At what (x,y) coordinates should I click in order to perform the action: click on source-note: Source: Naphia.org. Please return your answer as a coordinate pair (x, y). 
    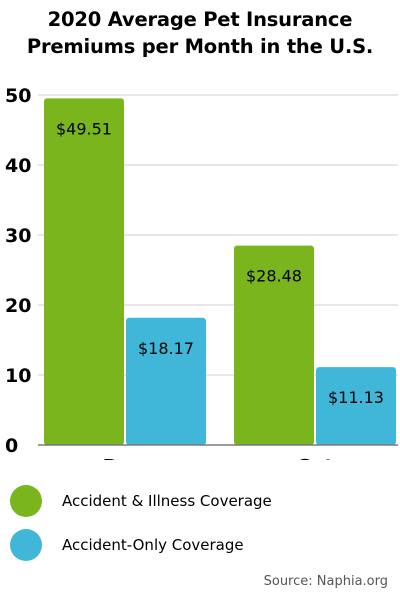
    Looking at the image, I should click on (325, 581).